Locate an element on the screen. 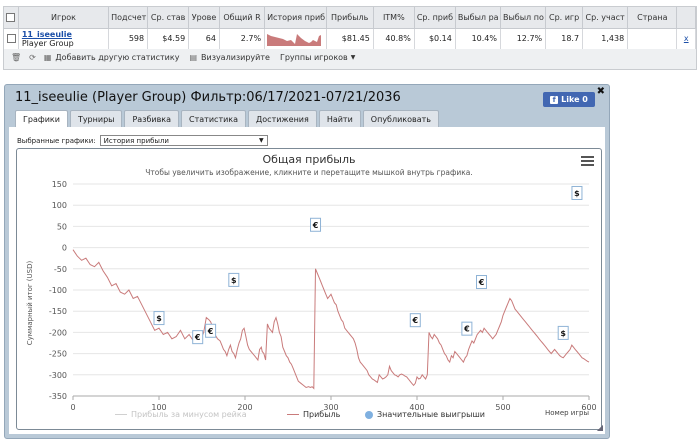 The width and height of the screenshot is (700, 448). select-all-checkbox is located at coordinates (11, 17).